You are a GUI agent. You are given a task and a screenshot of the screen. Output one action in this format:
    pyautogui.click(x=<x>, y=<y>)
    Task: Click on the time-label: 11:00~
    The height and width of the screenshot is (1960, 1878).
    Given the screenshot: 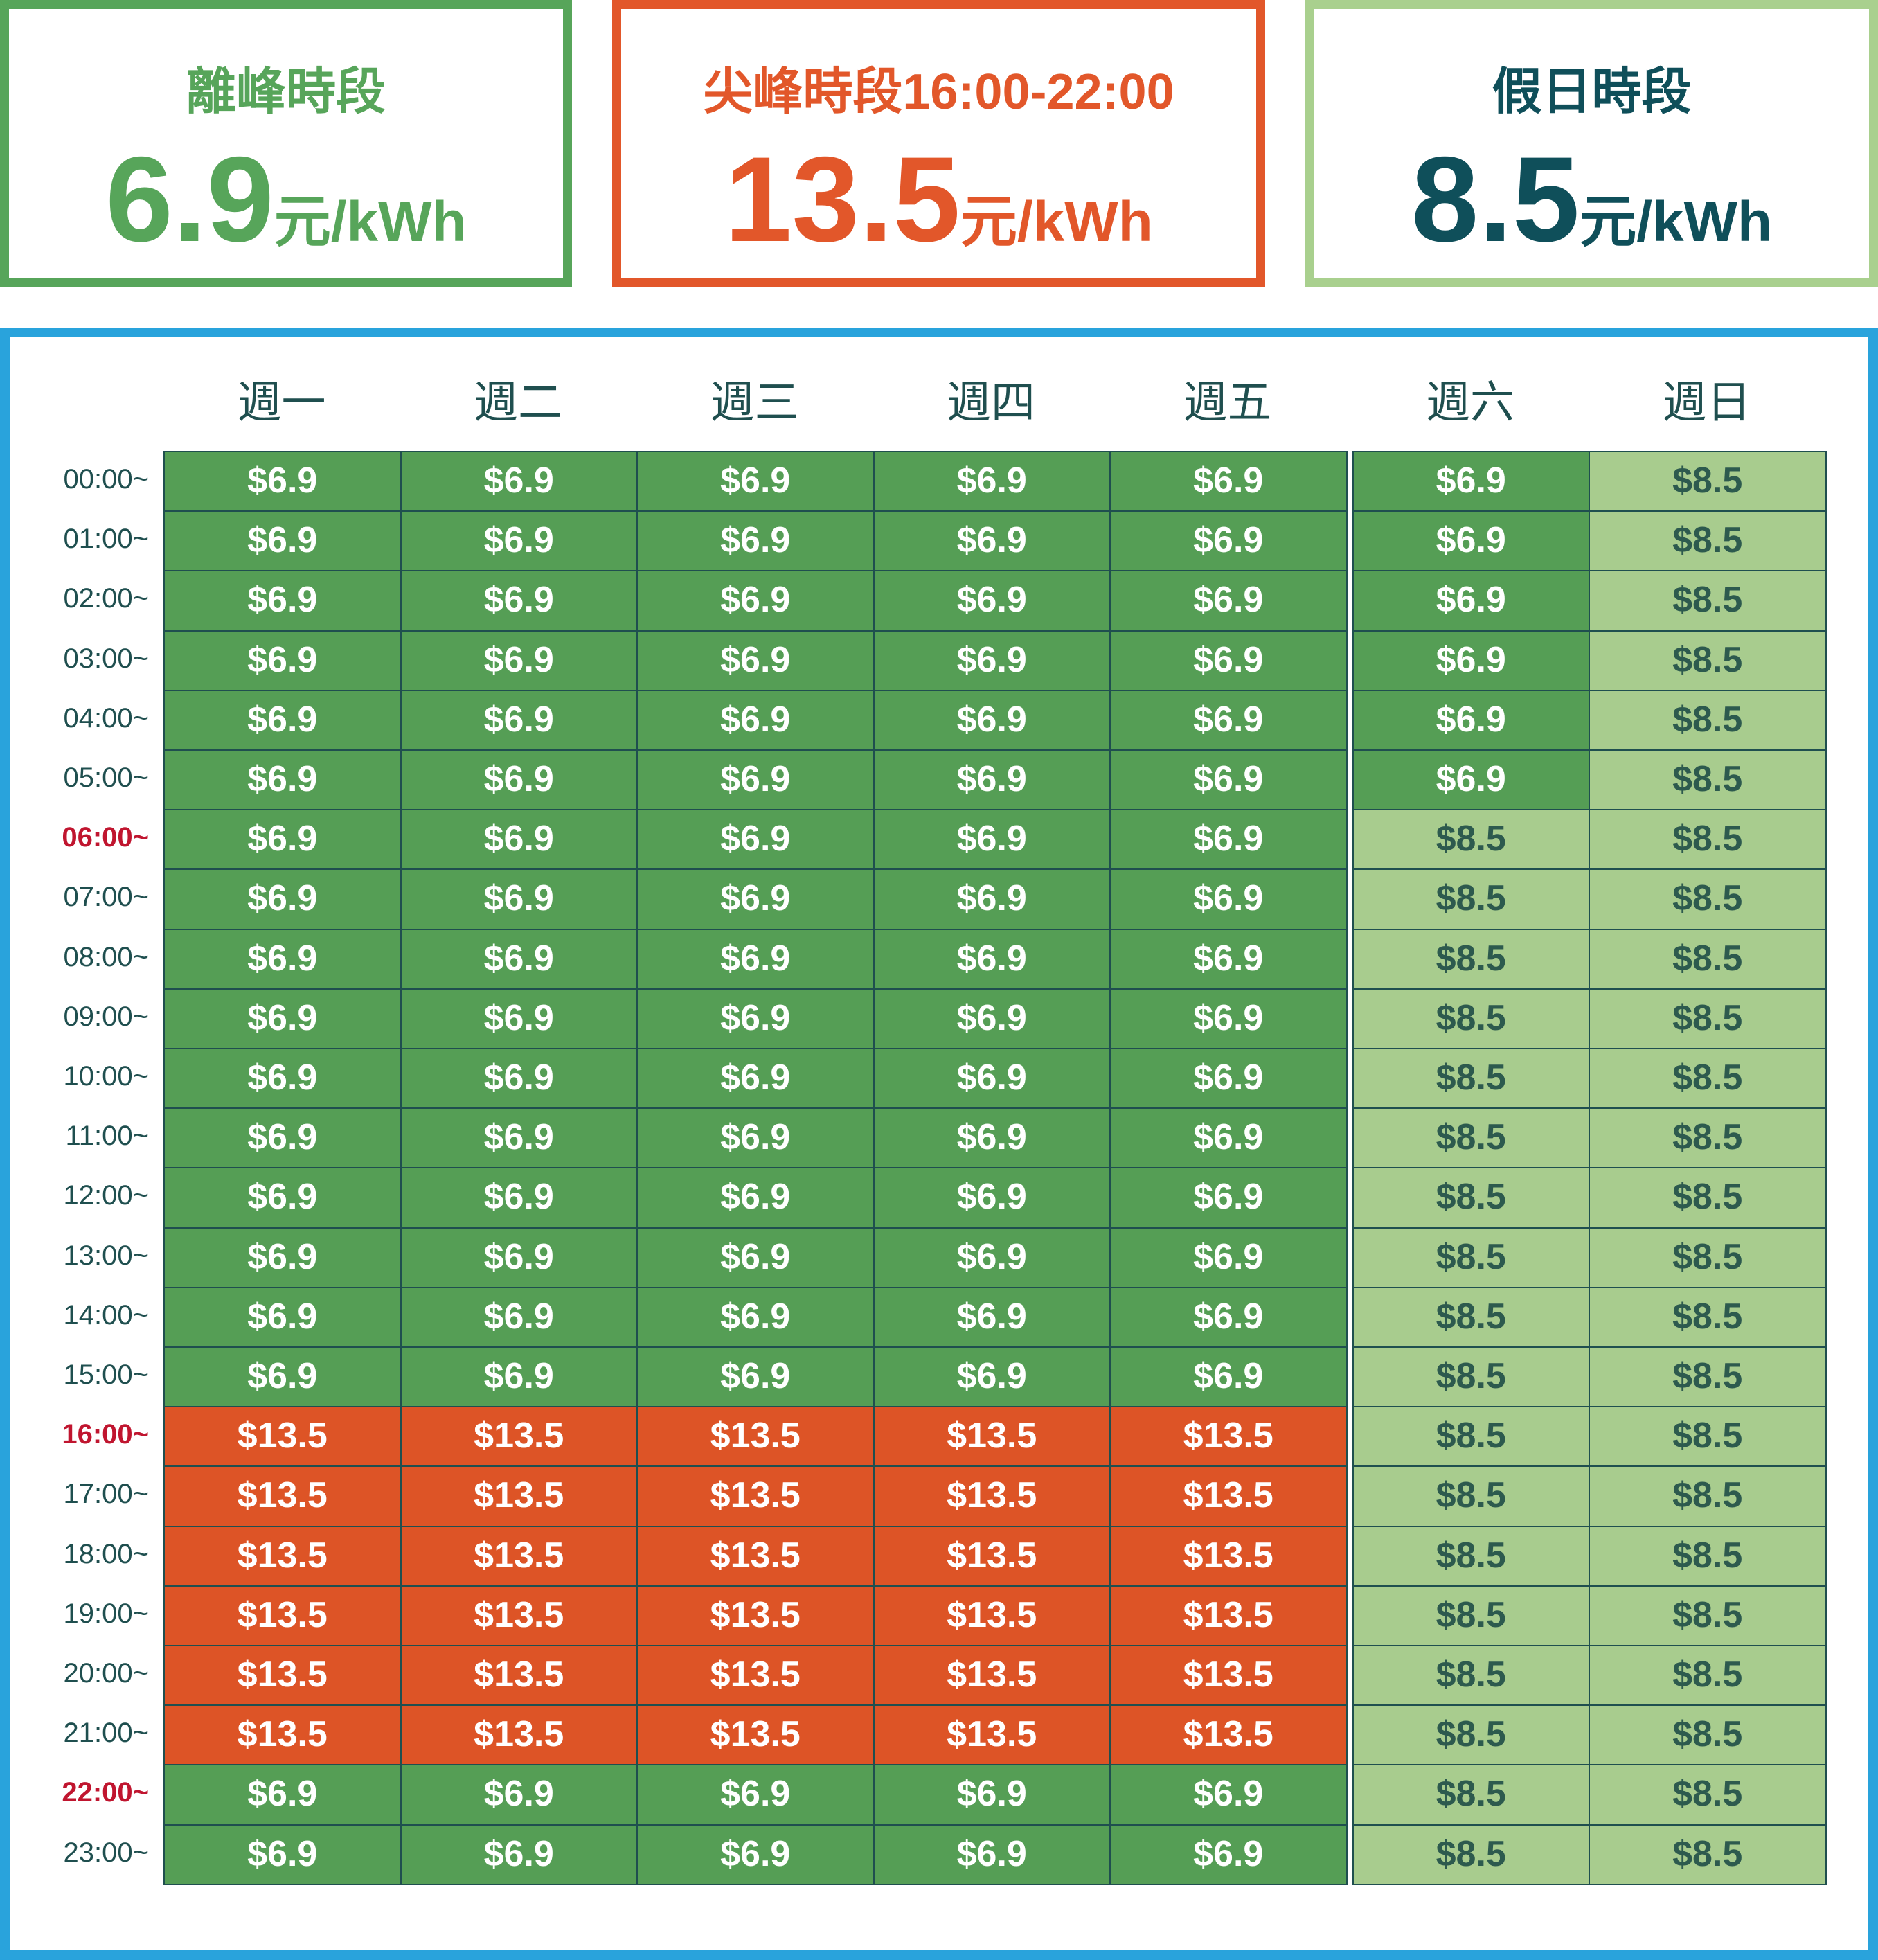 What is the action you would take?
    pyautogui.click(x=108, y=1137)
    